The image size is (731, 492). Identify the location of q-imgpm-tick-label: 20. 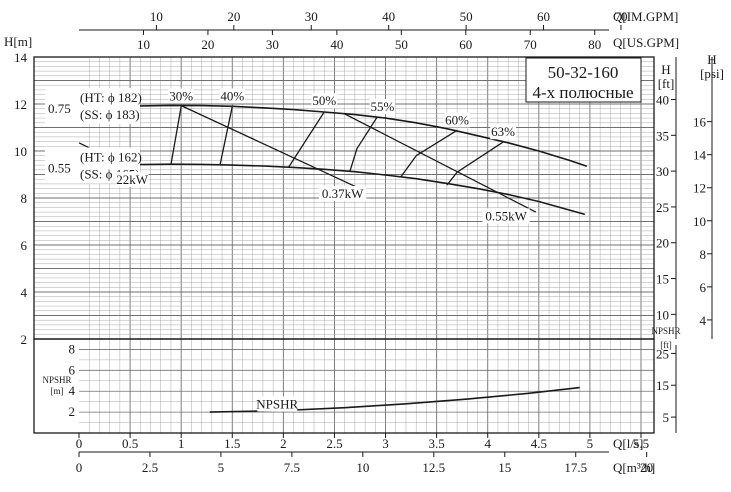
(233, 16).